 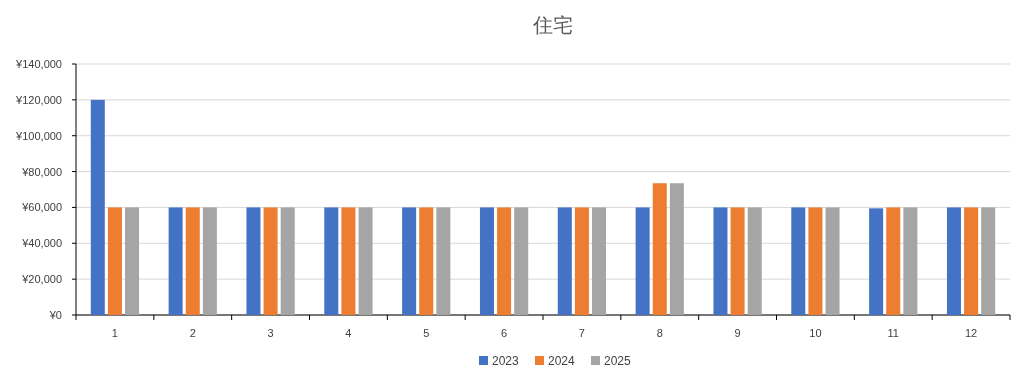 What do you see at coordinates (659, 333) in the screenshot?
I see `x-tick-label: 8` at bounding box center [659, 333].